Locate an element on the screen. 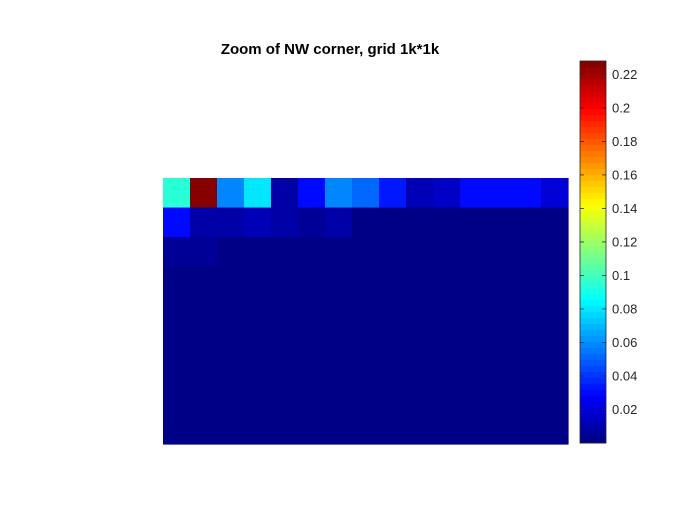 The width and height of the screenshot is (700, 525). colorbar-tick-label: 0.1 is located at coordinates (621, 275).